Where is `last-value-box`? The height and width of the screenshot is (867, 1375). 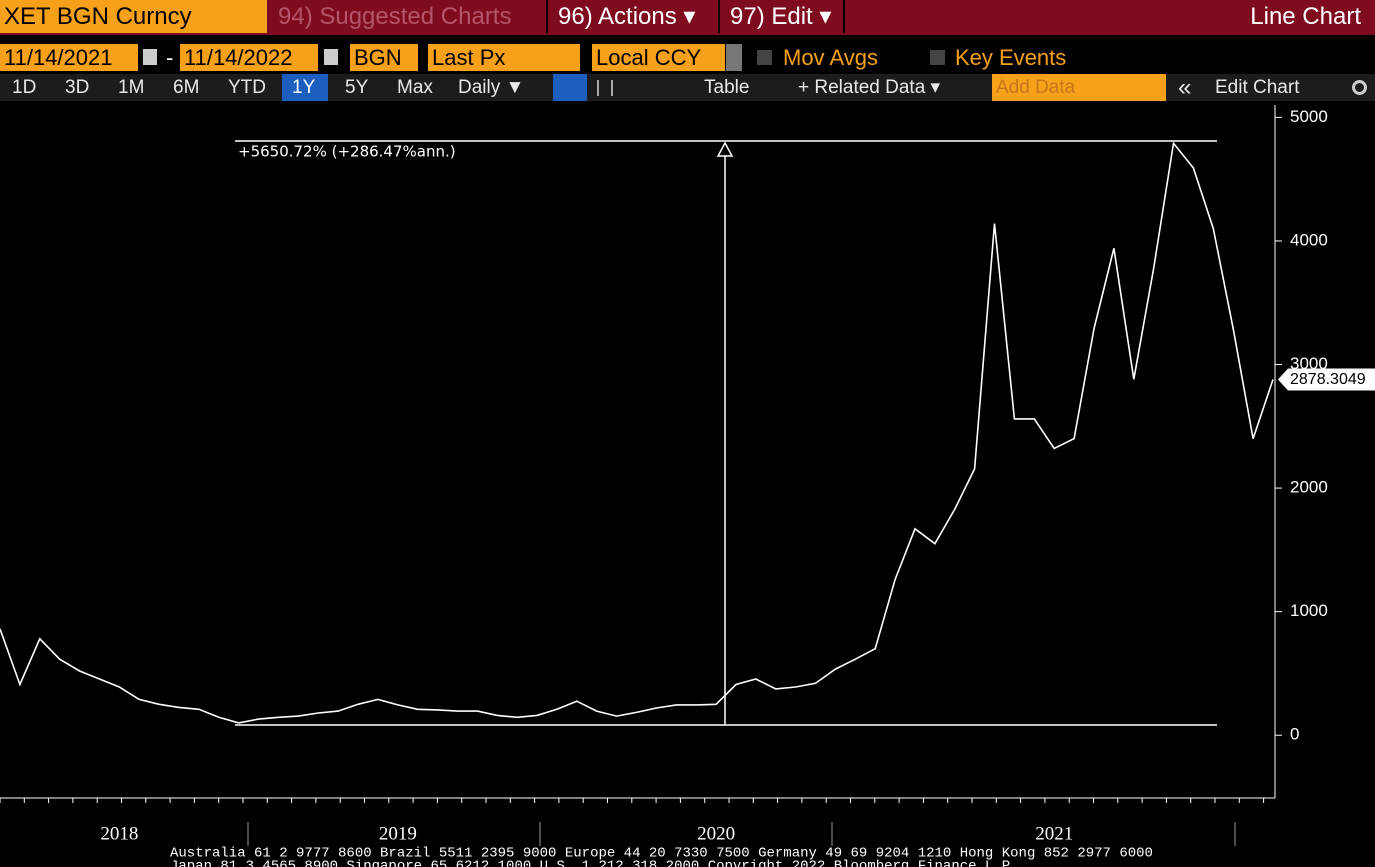 last-value-box is located at coordinates (1326, 379).